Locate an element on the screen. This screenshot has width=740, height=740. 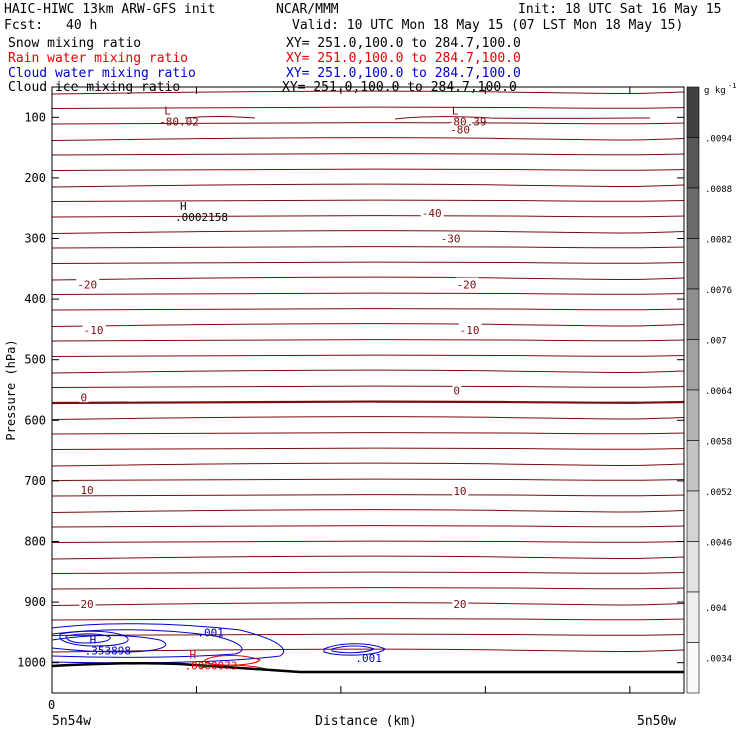
x-end-label: 5n50w is located at coordinates (656, 721).